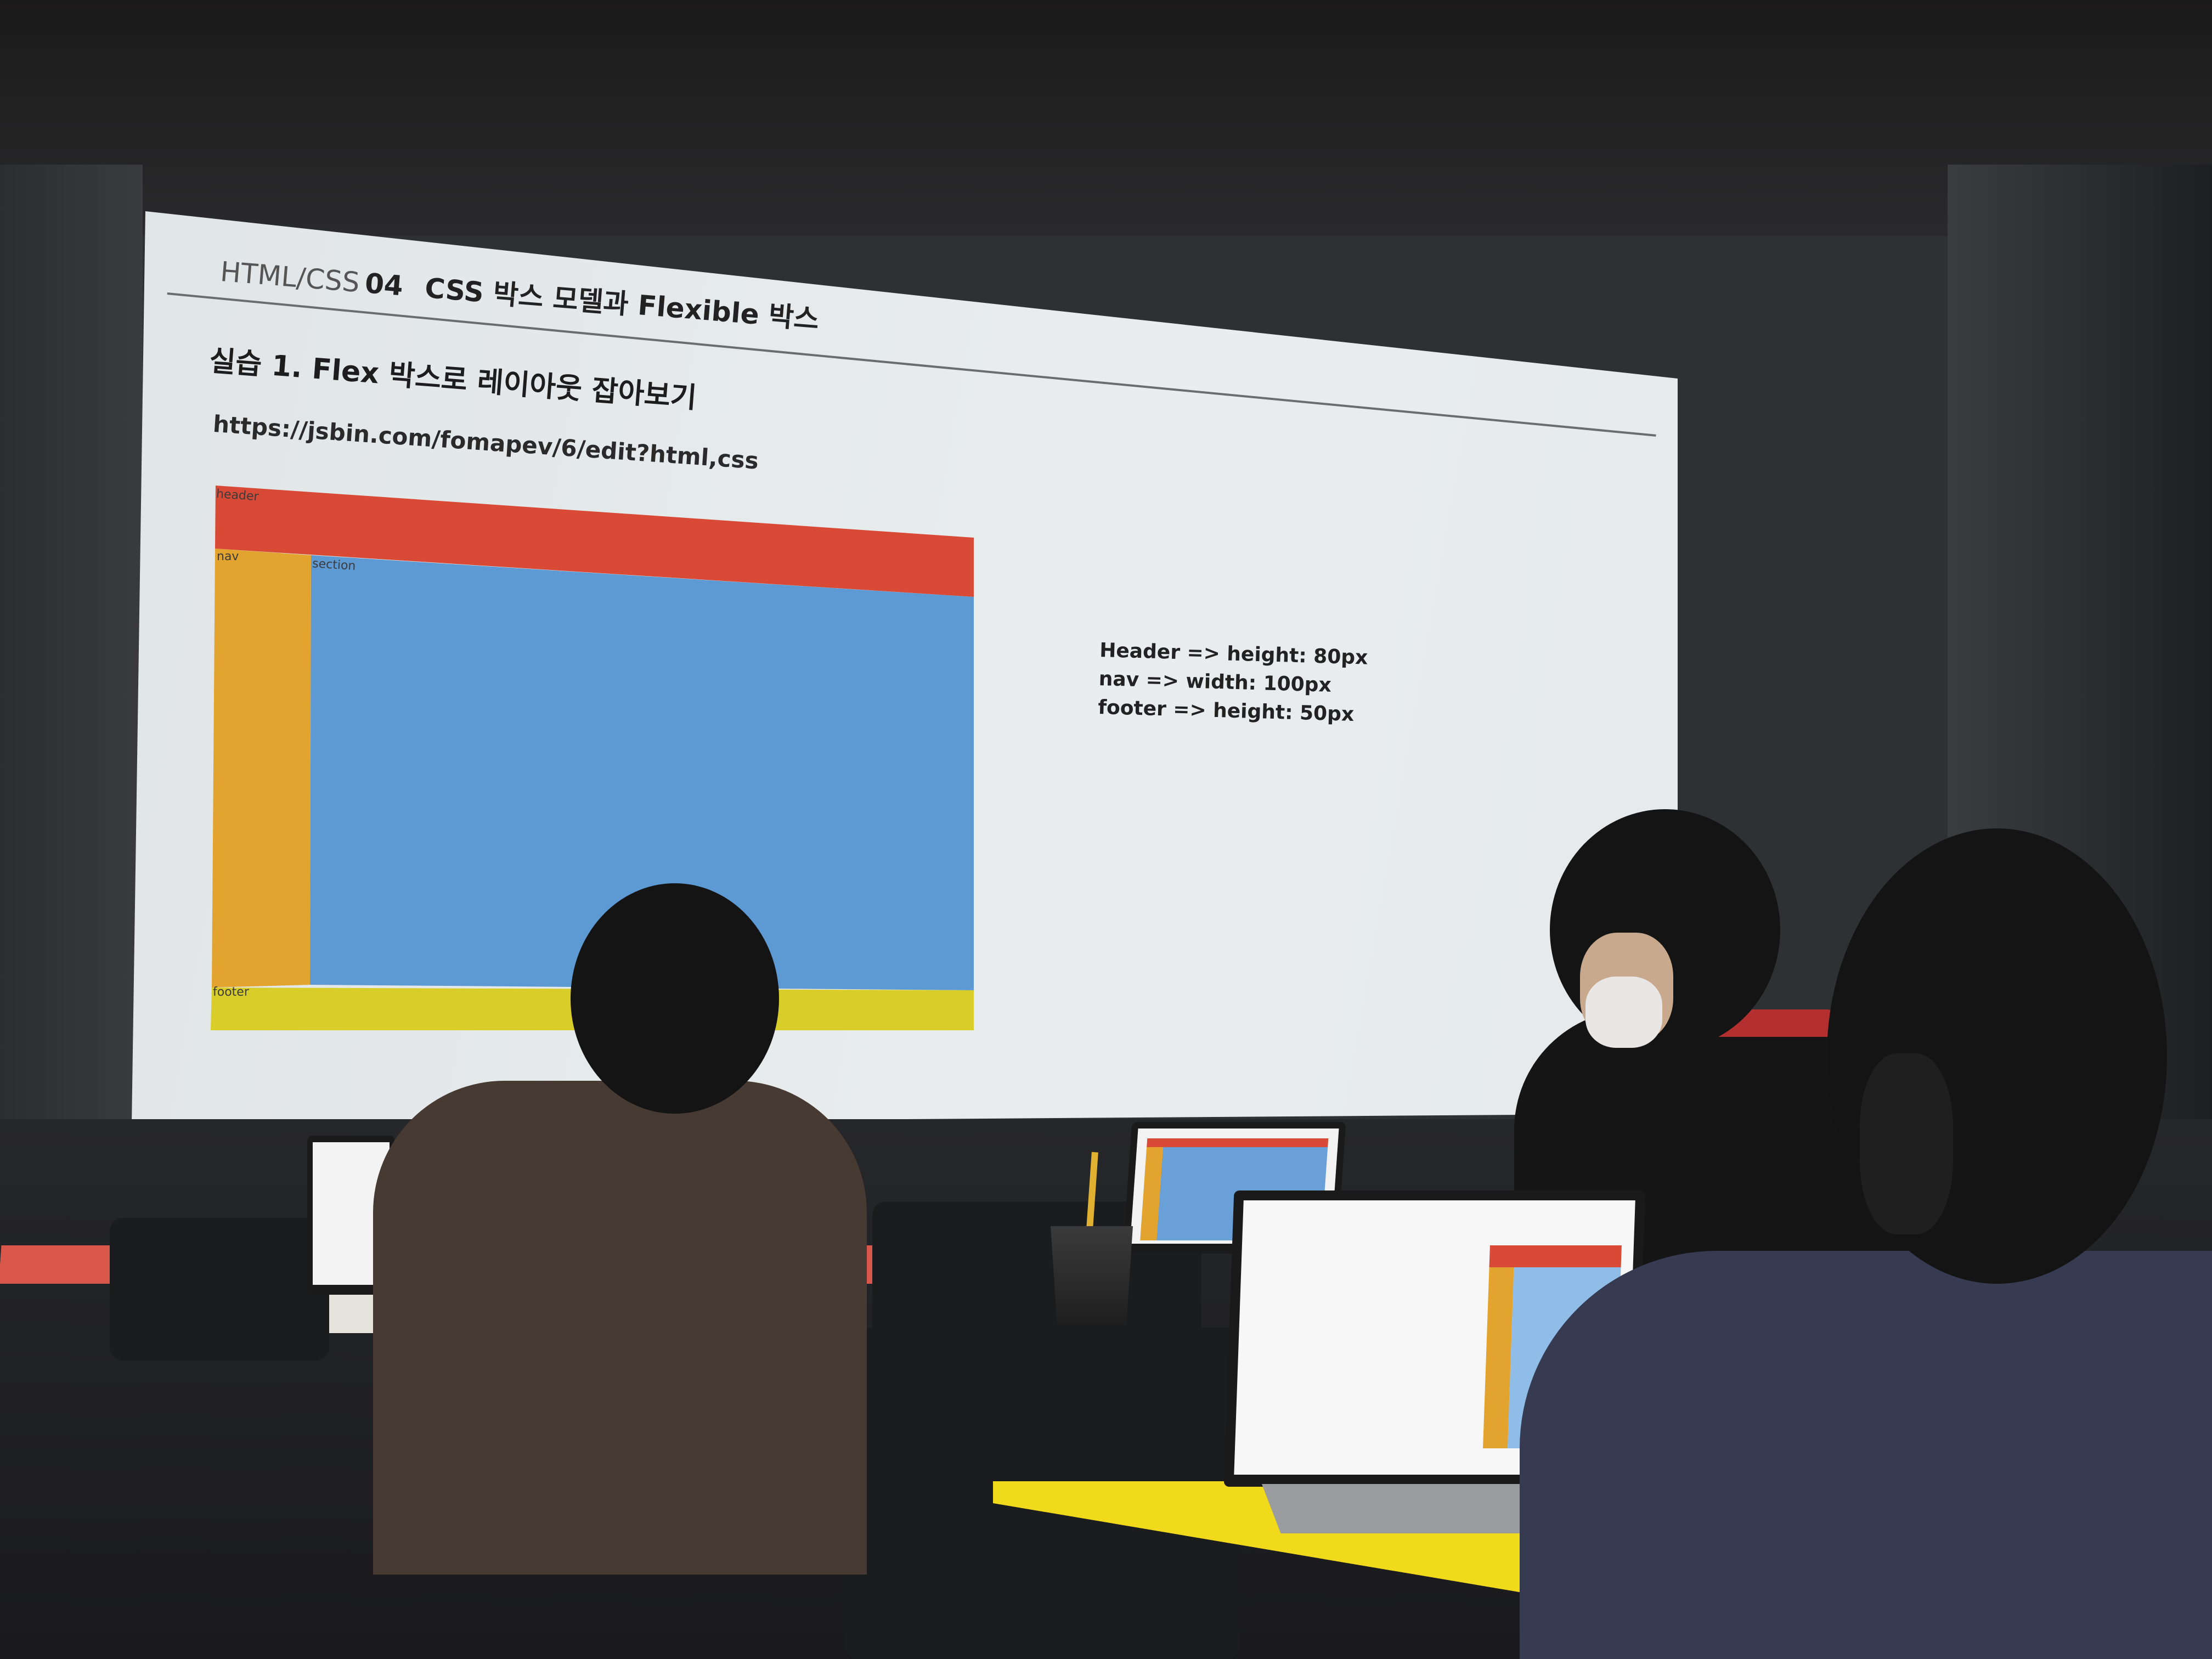 The height and width of the screenshot is (1659, 2212). Describe the element at coordinates (219, 1290) in the screenshot. I see `chair` at that location.